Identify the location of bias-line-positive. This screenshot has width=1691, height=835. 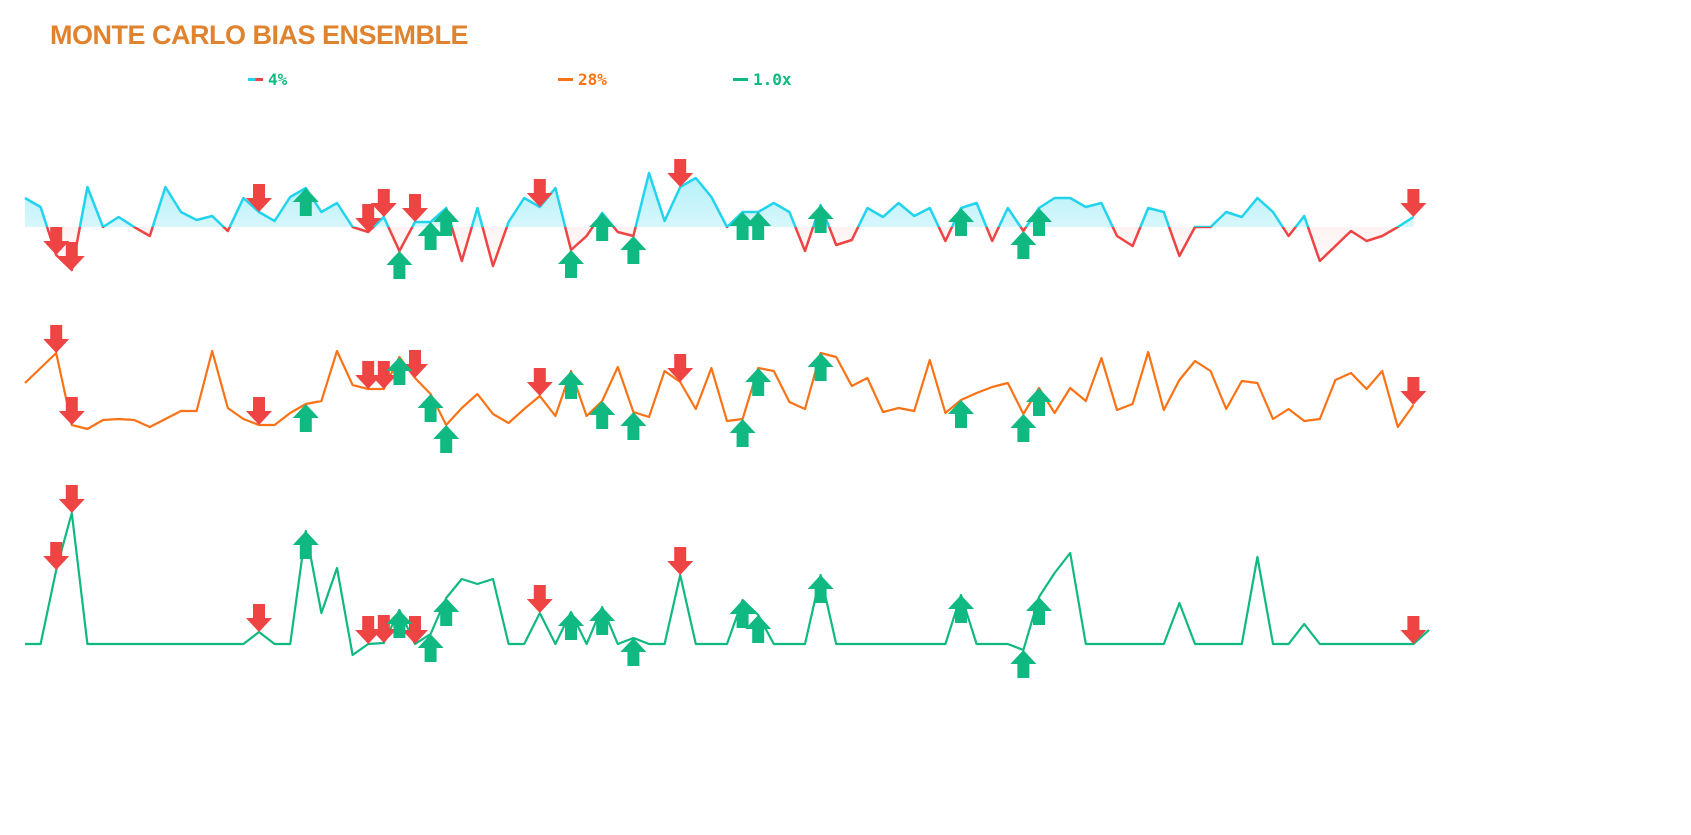
(719, 199).